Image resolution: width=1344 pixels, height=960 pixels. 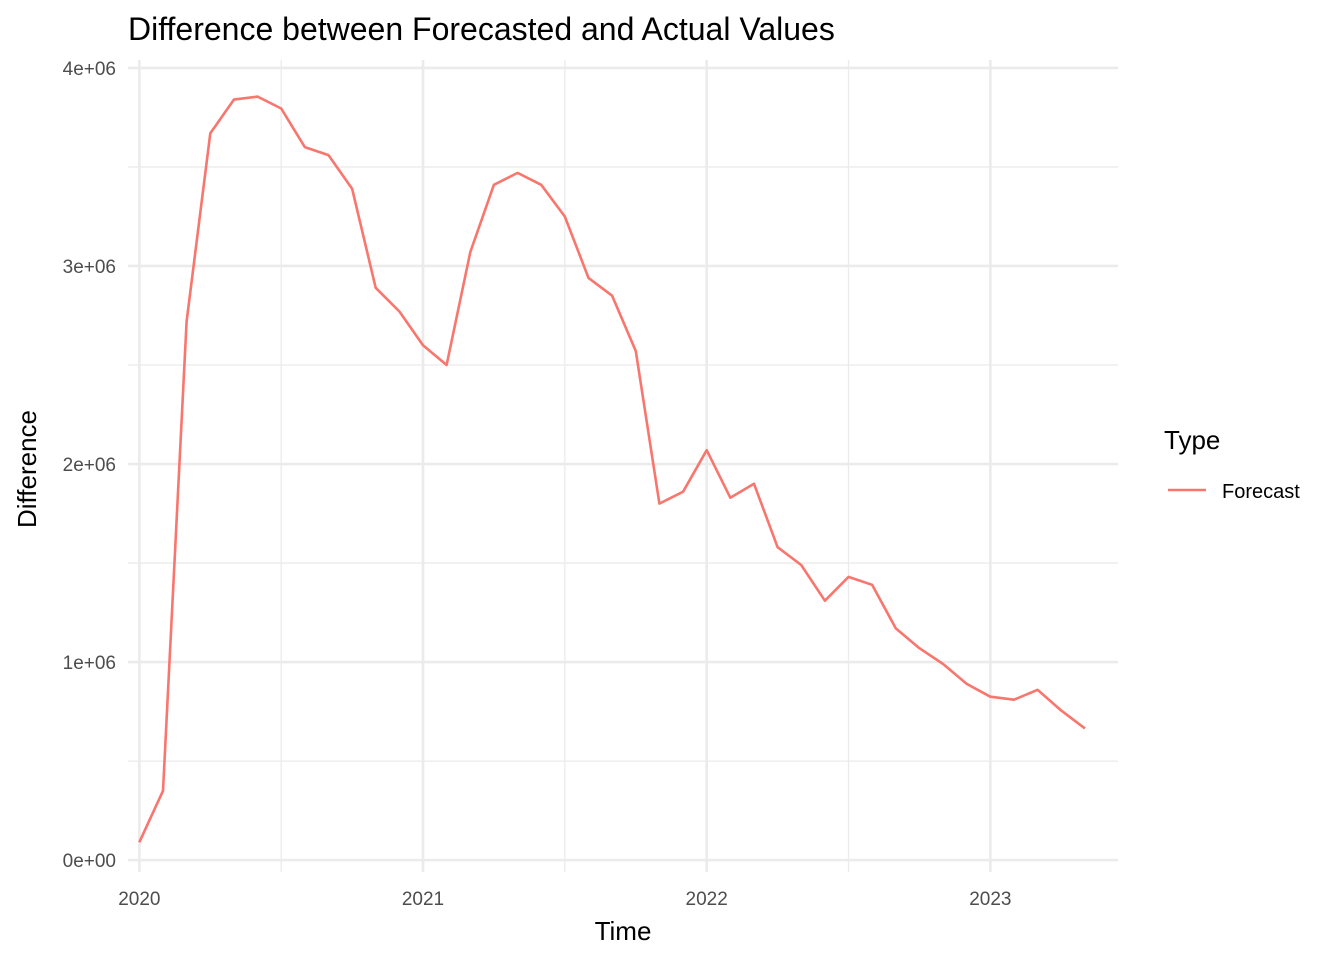 I want to click on legend-title: Type, so click(x=1192, y=440).